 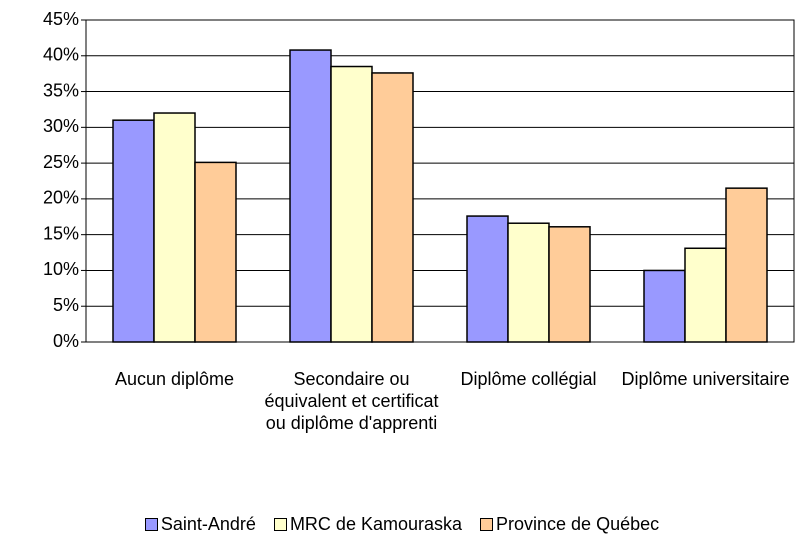 What do you see at coordinates (174, 379) in the screenshot?
I see `x-tick-label: Aucun diplôme` at bounding box center [174, 379].